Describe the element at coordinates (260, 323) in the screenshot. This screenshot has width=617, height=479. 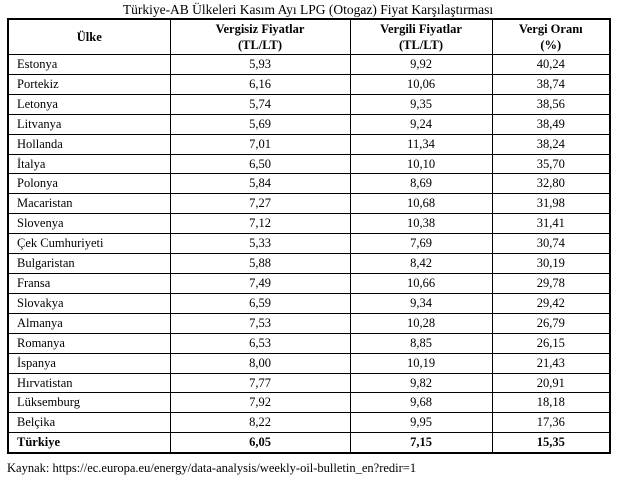
I see `value-cell: 7,53` at that location.